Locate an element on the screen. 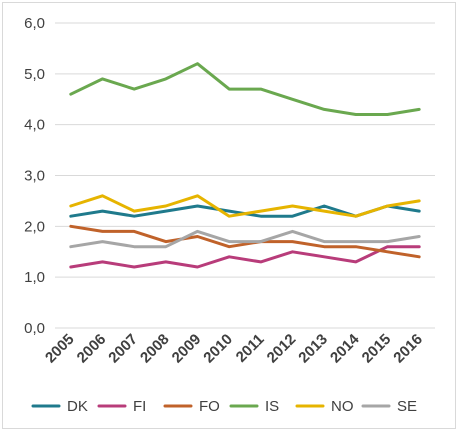  x-tick-label: 2014 is located at coordinates (345, 348).